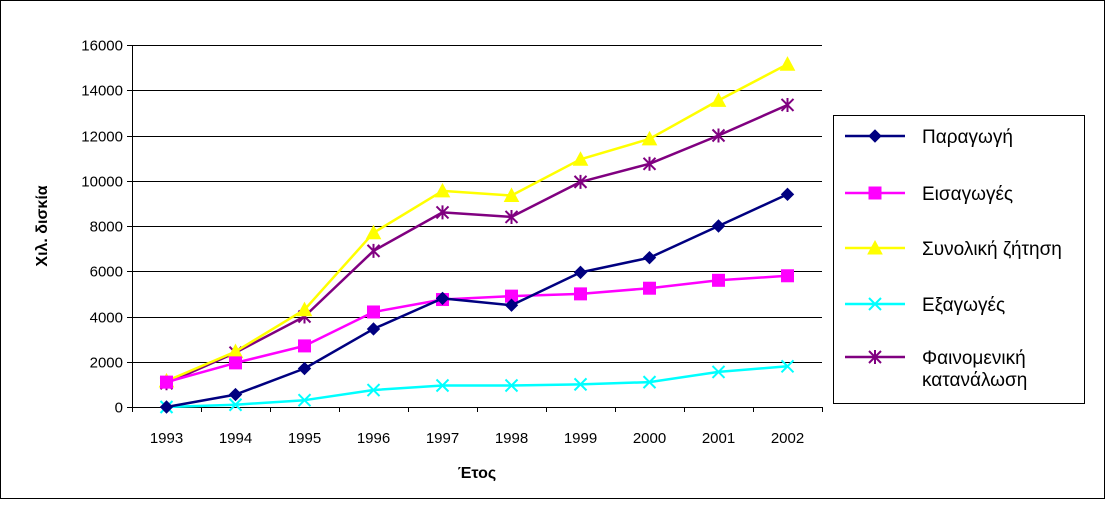 This screenshot has width=1106, height=505. What do you see at coordinates (787, 438) in the screenshot?
I see `x-tick-label: 2002` at bounding box center [787, 438].